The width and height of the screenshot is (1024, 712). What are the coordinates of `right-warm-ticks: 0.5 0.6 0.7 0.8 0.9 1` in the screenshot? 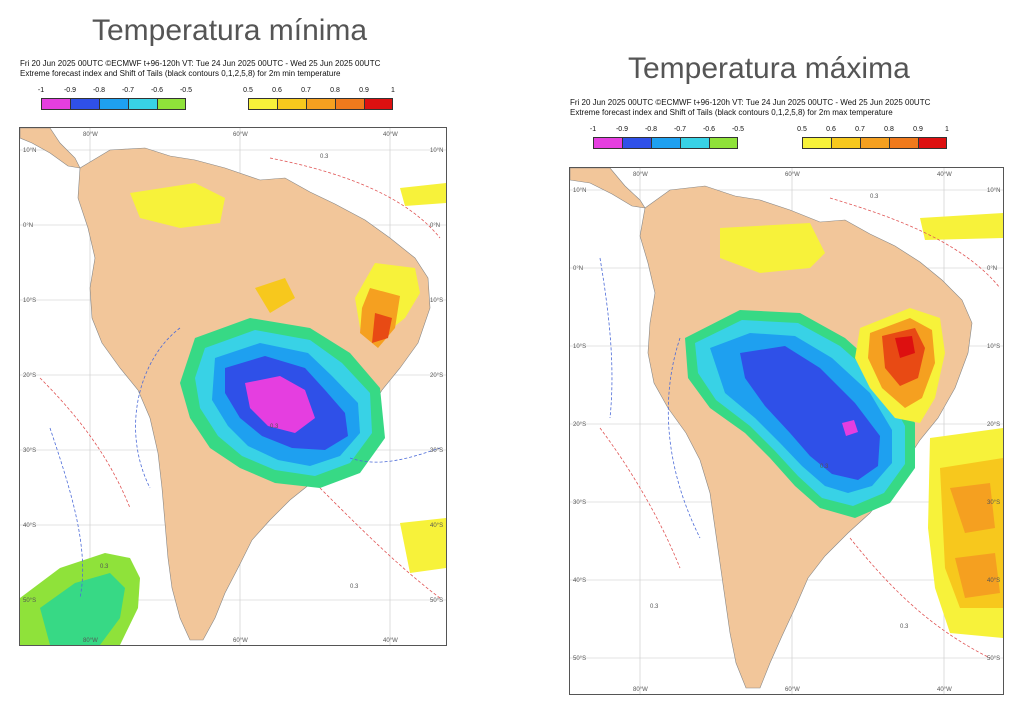 It's located at (874, 131).